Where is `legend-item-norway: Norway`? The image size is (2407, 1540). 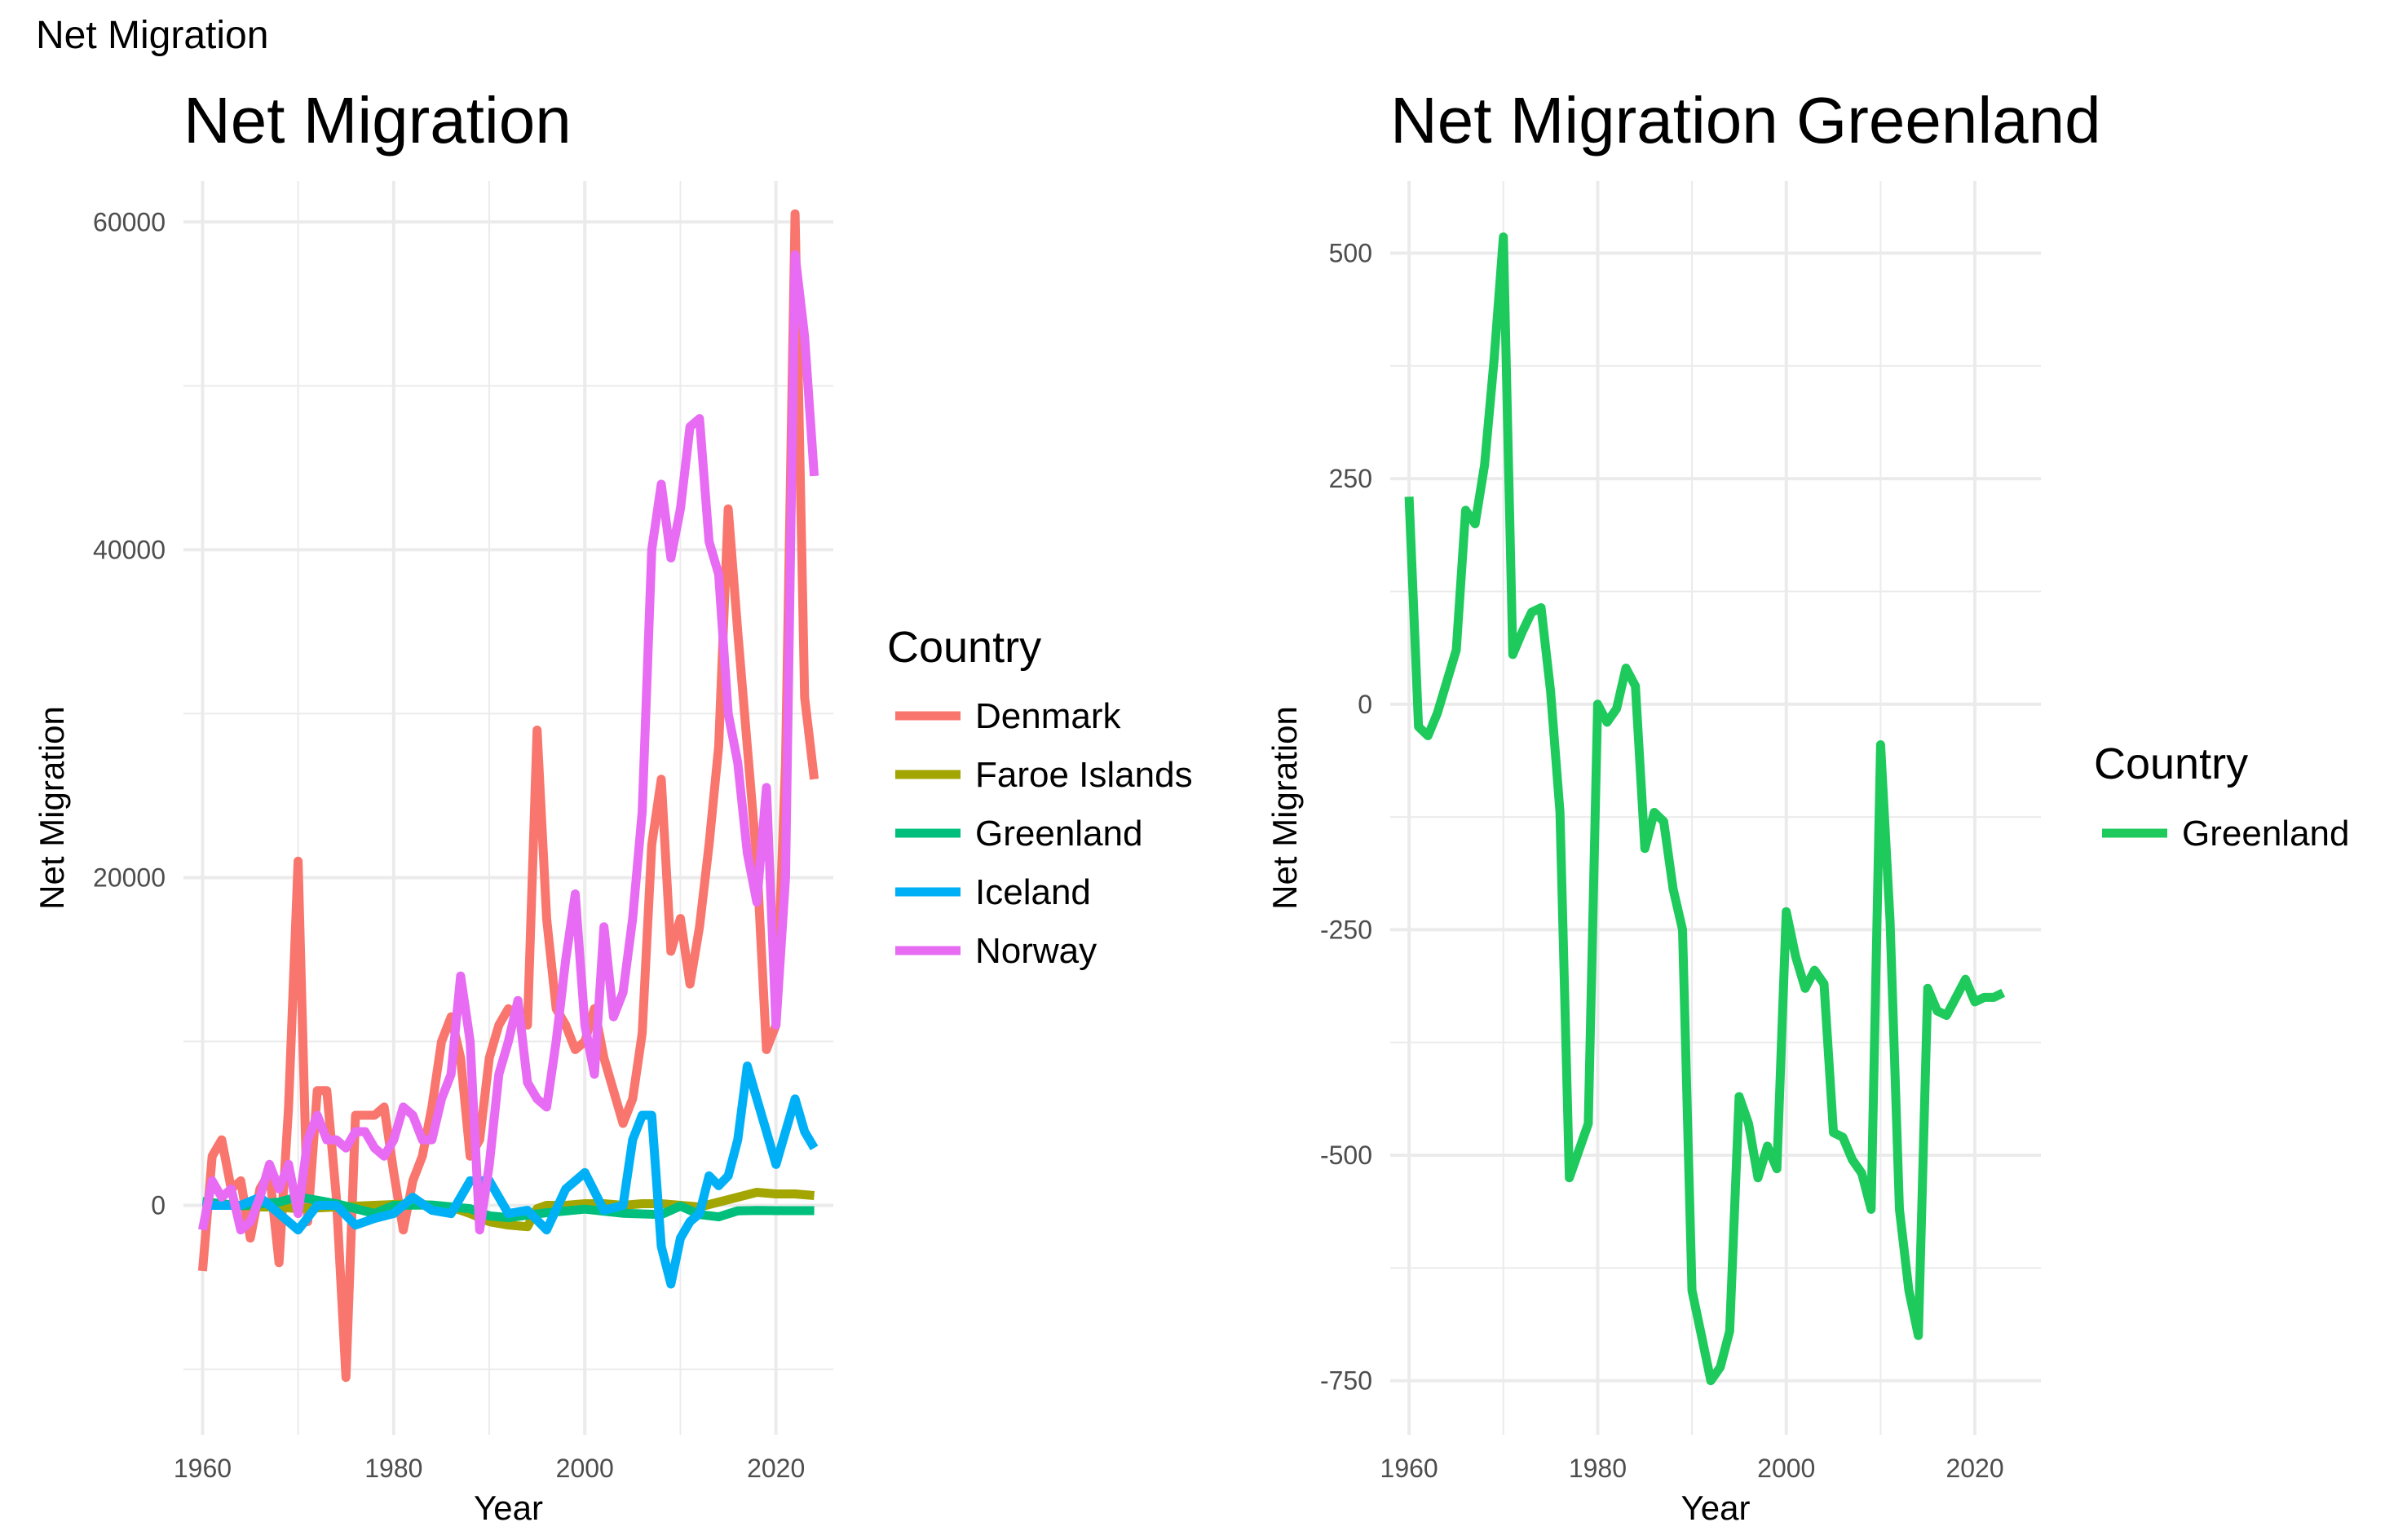
legend-item-norway: Norway is located at coordinates (996, 951).